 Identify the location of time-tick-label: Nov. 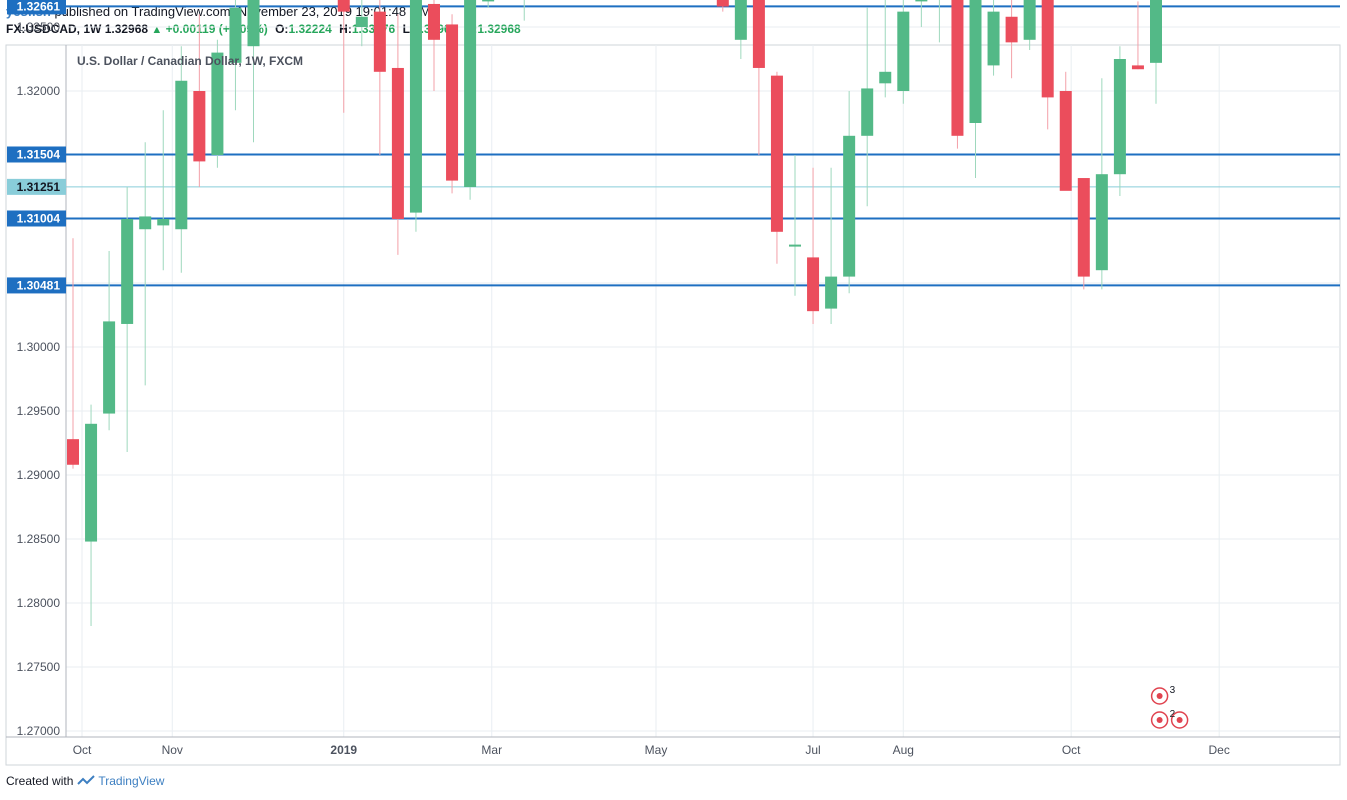
(172, 750).